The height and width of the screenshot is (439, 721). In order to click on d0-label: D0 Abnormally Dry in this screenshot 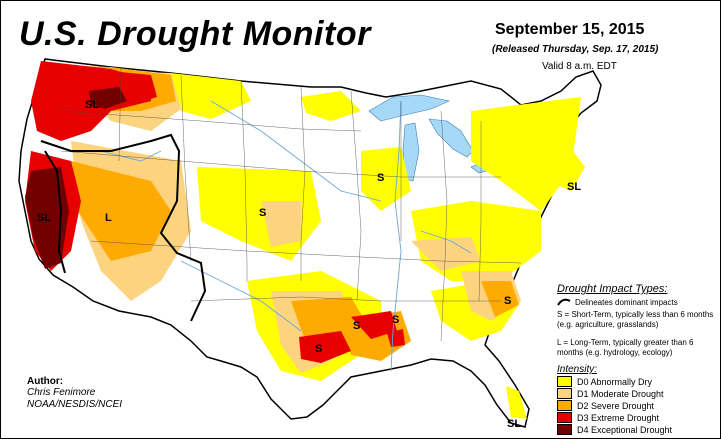, I will do `click(615, 381)`.